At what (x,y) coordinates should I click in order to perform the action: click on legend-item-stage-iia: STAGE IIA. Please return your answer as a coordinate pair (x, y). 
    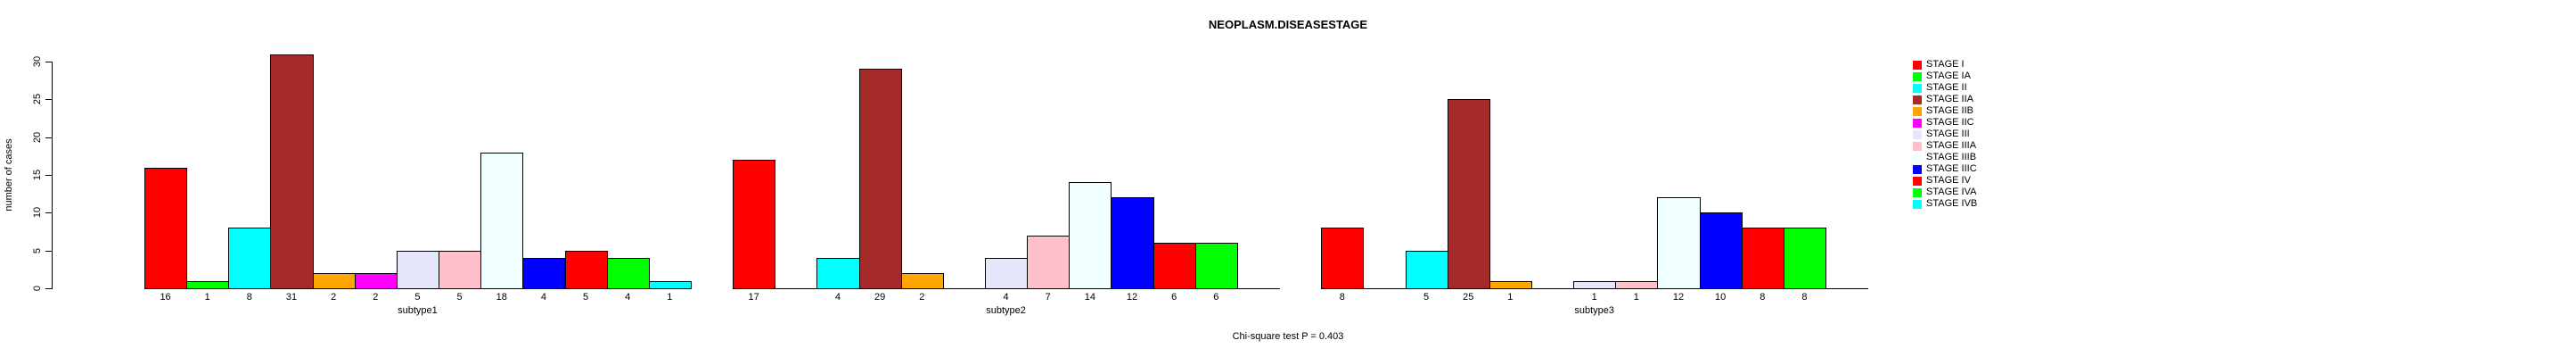
    Looking at the image, I should click on (1945, 99).